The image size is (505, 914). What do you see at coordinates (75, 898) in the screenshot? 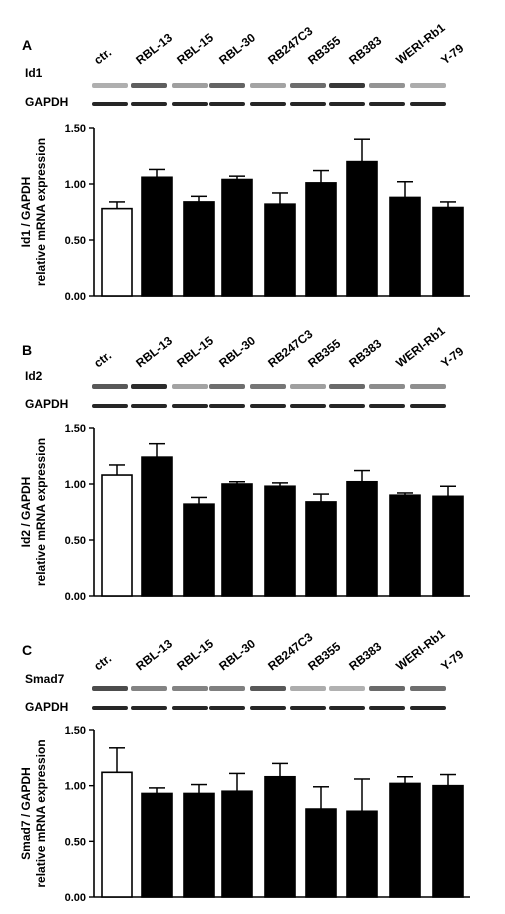
I see `panel-c-y-tick-label: 0.00` at bounding box center [75, 898].